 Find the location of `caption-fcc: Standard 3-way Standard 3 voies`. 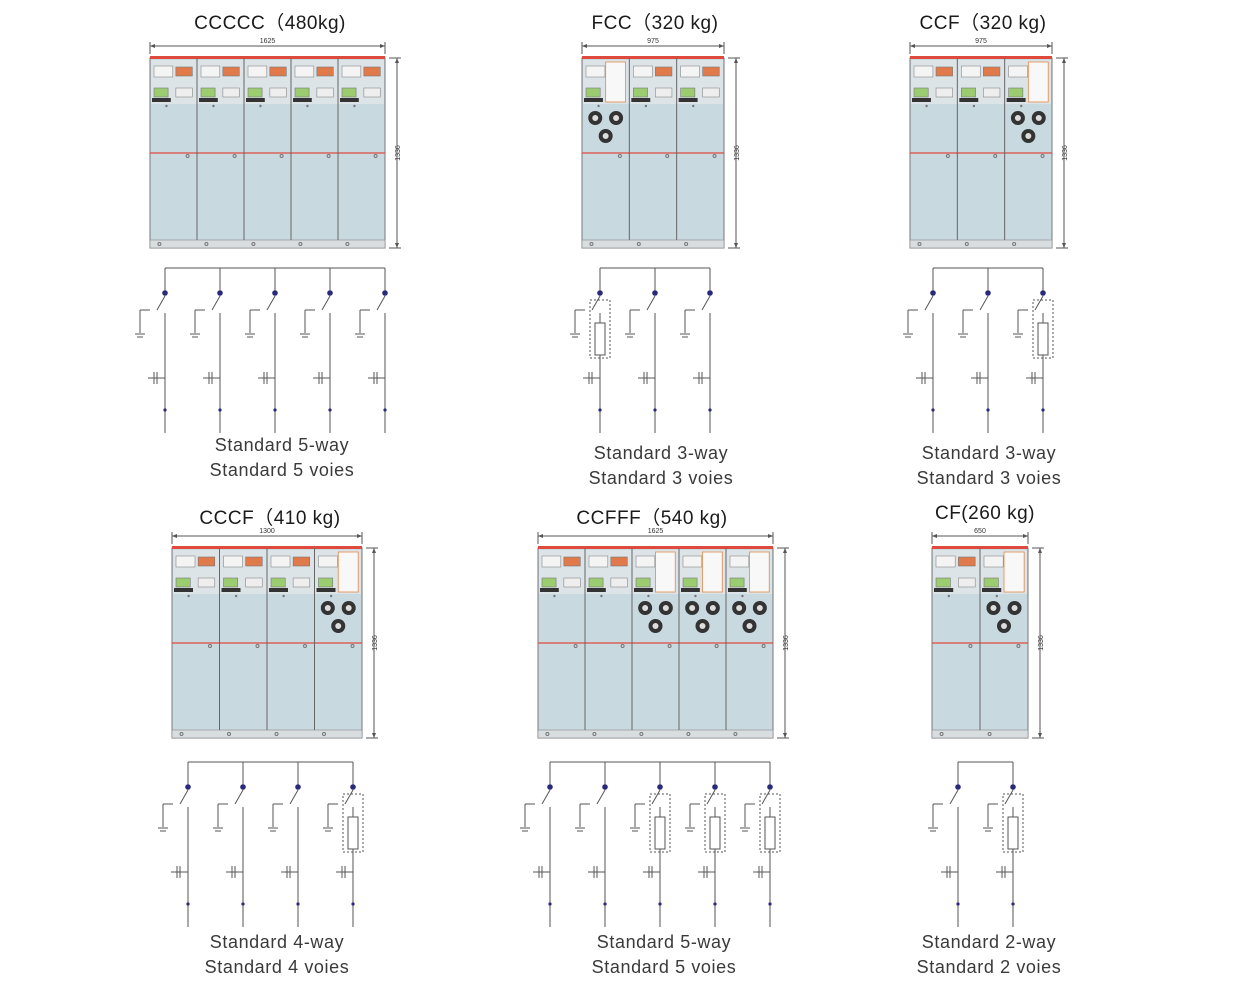

caption-fcc: Standard 3-way Standard 3 voies is located at coordinates (661, 466).